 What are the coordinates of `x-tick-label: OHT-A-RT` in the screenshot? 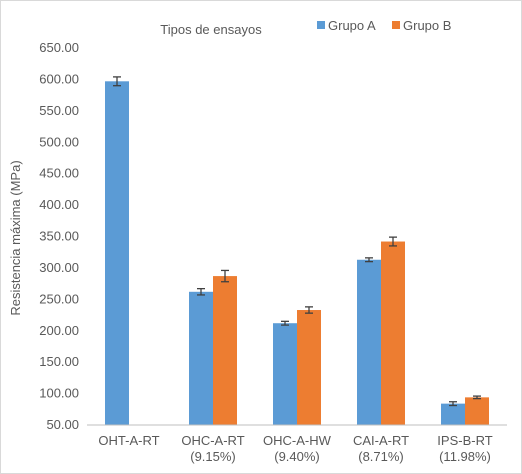 It's located at (128, 440).